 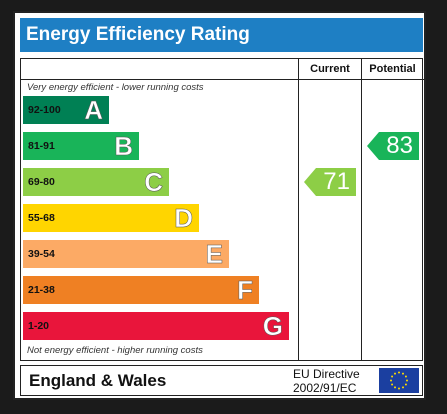 I want to click on potential-column-header: Potential, so click(x=392, y=69).